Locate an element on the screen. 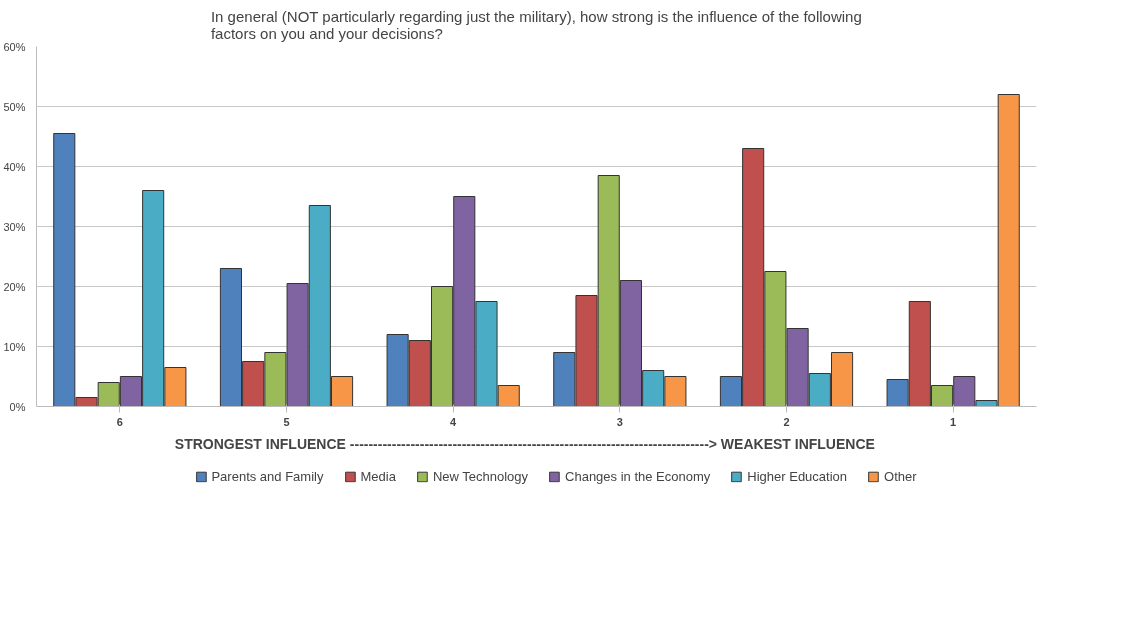 The width and height of the screenshot is (1143, 627). x-tick-label: 2 is located at coordinates (786, 421).